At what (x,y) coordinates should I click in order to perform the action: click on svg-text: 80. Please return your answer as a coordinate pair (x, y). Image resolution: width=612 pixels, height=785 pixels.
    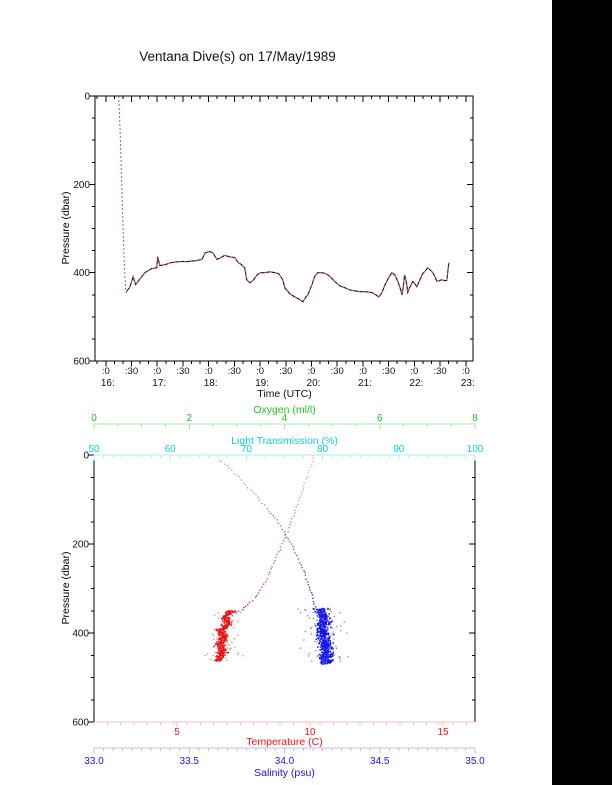
    Looking at the image, I should click on (323, 449).